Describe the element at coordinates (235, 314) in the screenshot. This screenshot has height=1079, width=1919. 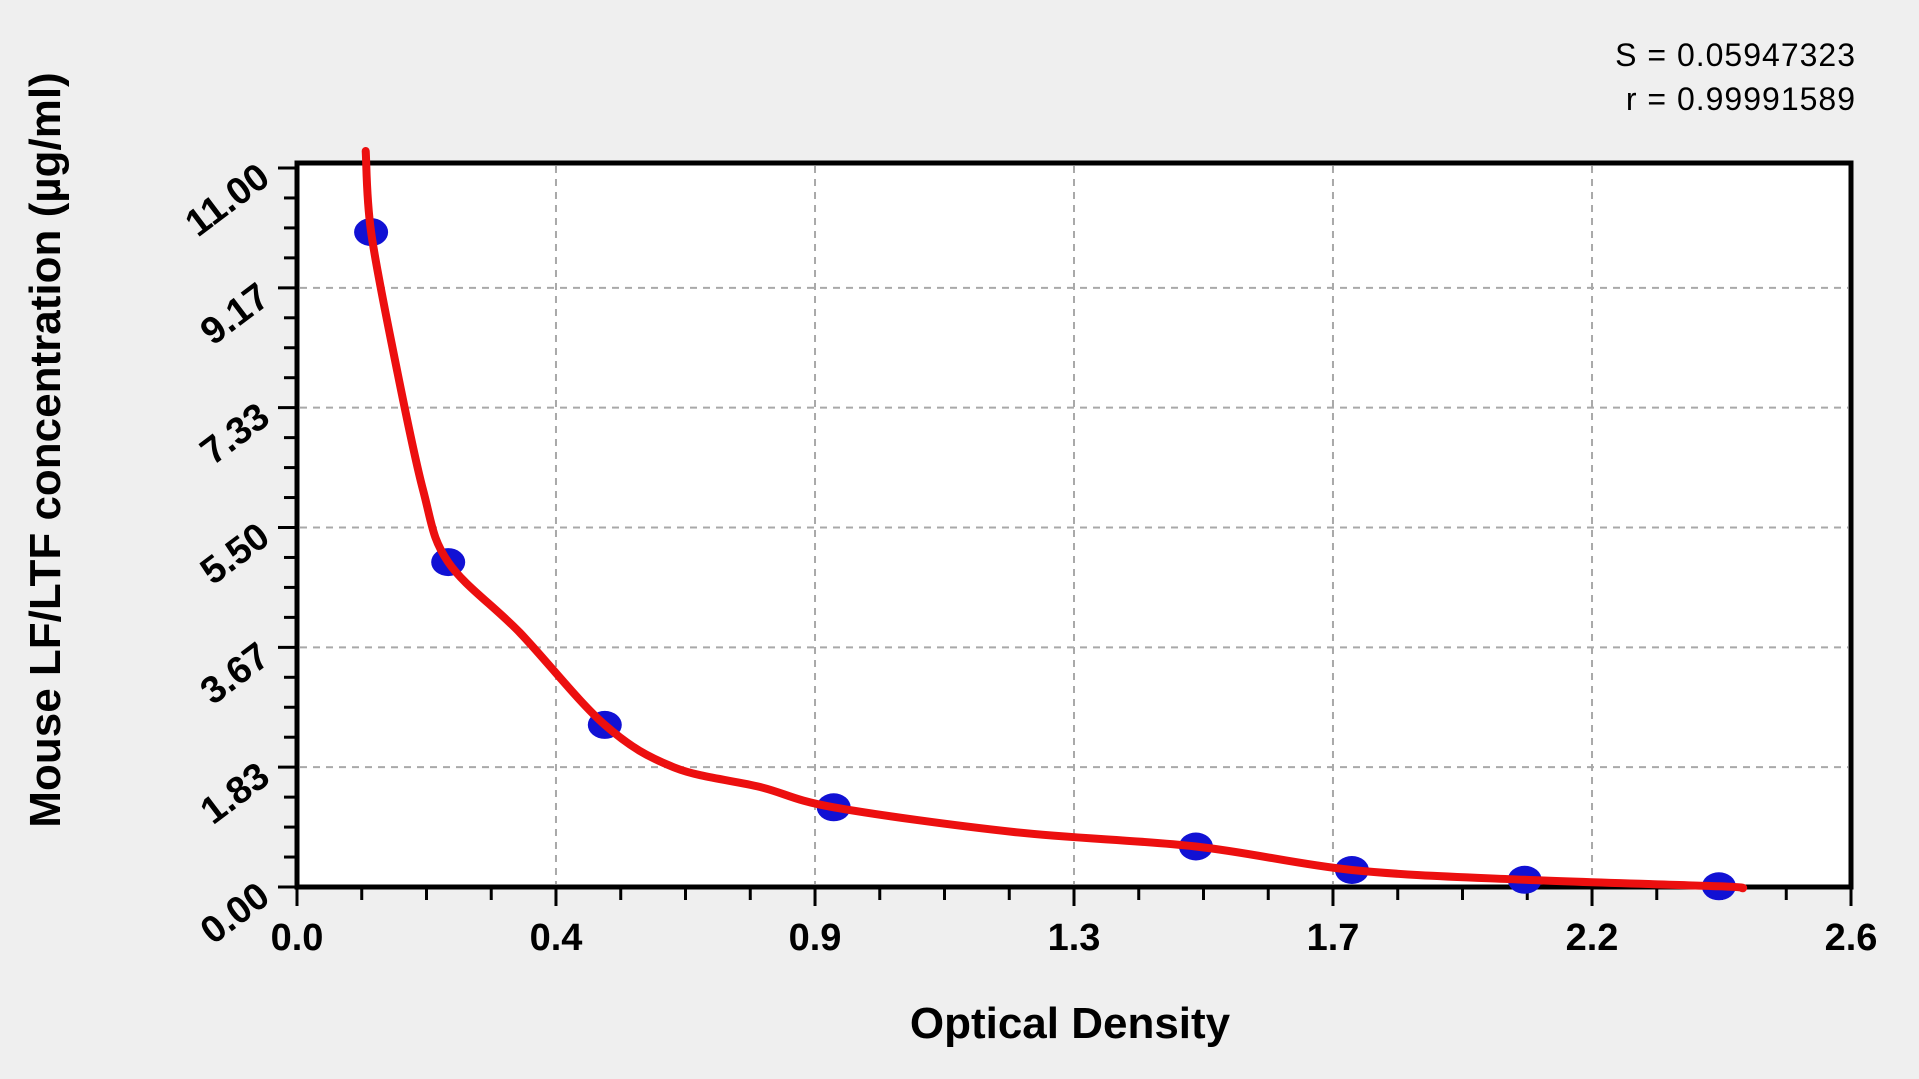
I see `y-tick-label: 9.17` at that location.